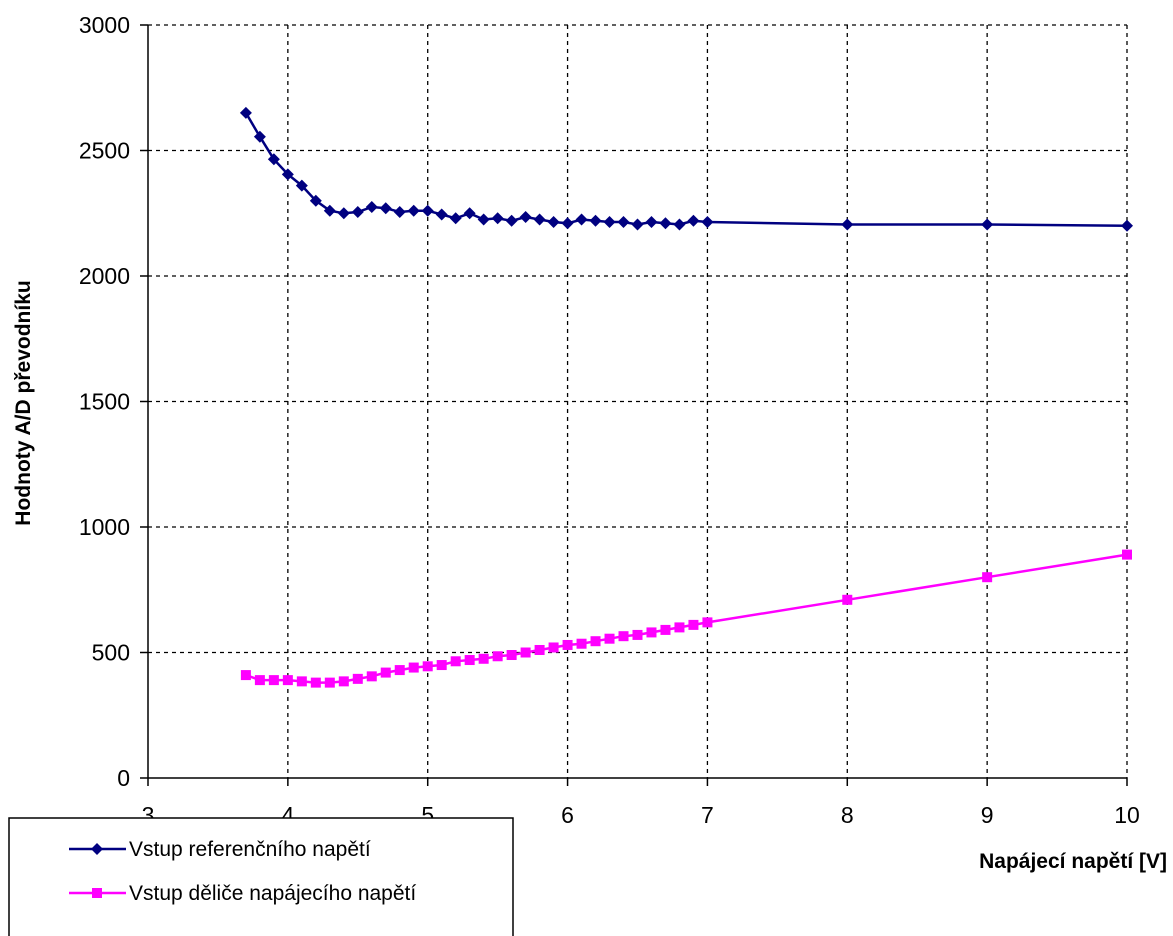  I want to click on y-tick-label: 1500, so click(104, 402).